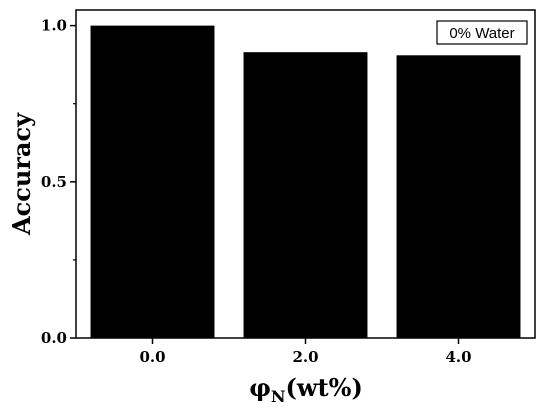  I want to click on x-axis: 0.0 2.0 4.0, so click(305, 352).